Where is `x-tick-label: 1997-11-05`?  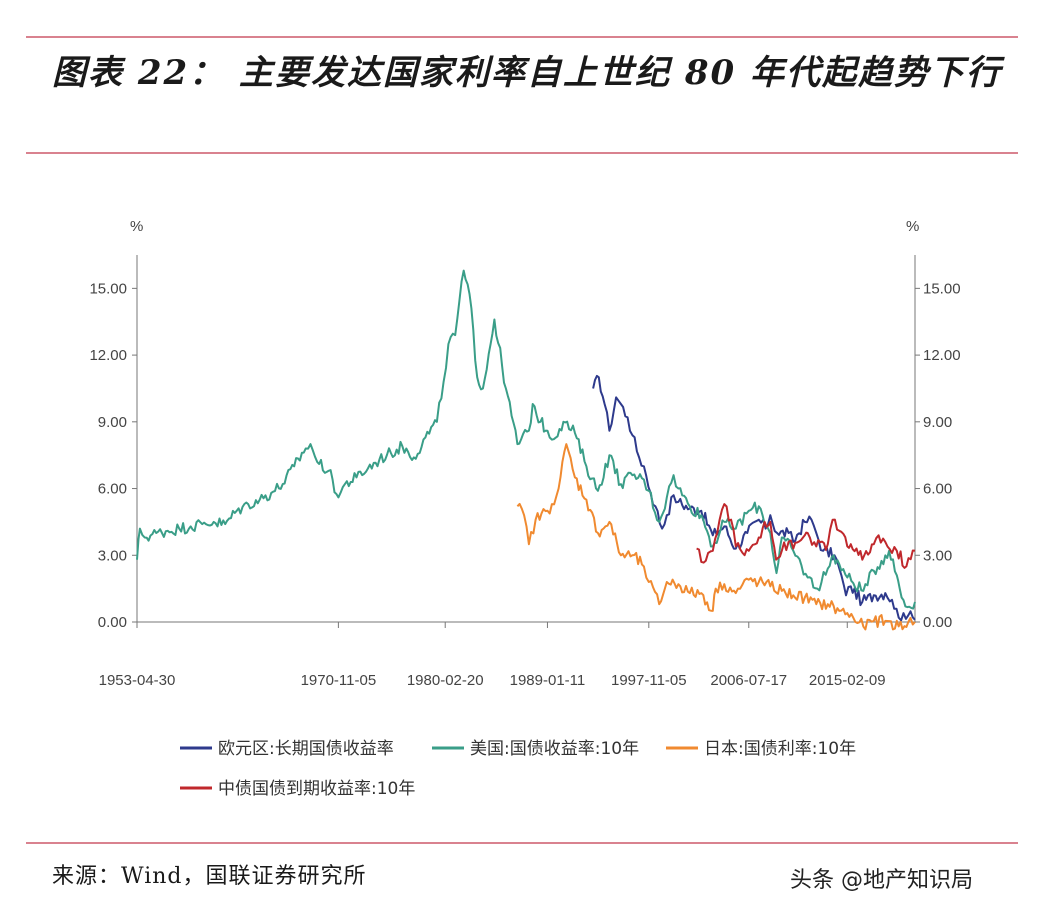 x-tick-label: 1997-11-05 is located at coordinates (649, 680).